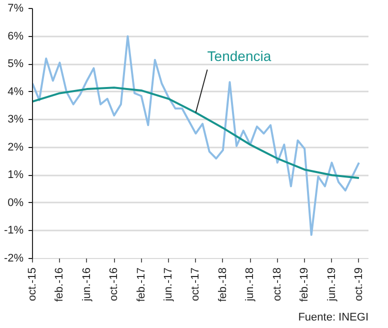 This screenshot has height=328, width=388. What do you see at coordinates (250, 284) in the screenshot?
I see `x-tick-label: jun.-18` at bounding box center [250, 284].